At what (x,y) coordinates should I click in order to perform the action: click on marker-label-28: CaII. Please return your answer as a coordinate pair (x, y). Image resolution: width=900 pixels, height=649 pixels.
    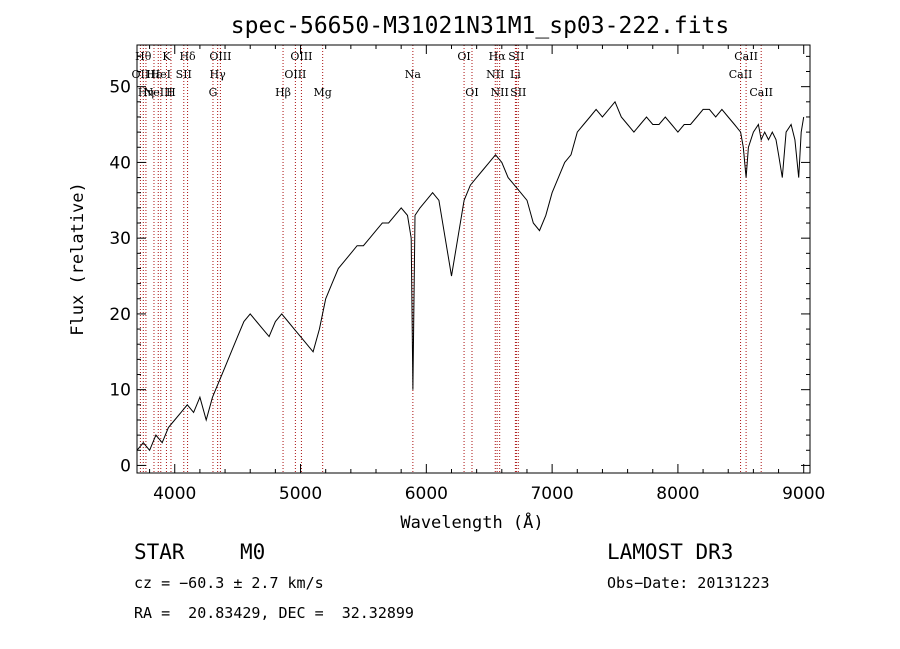
    Looking at the image, I should click on (761, 92).